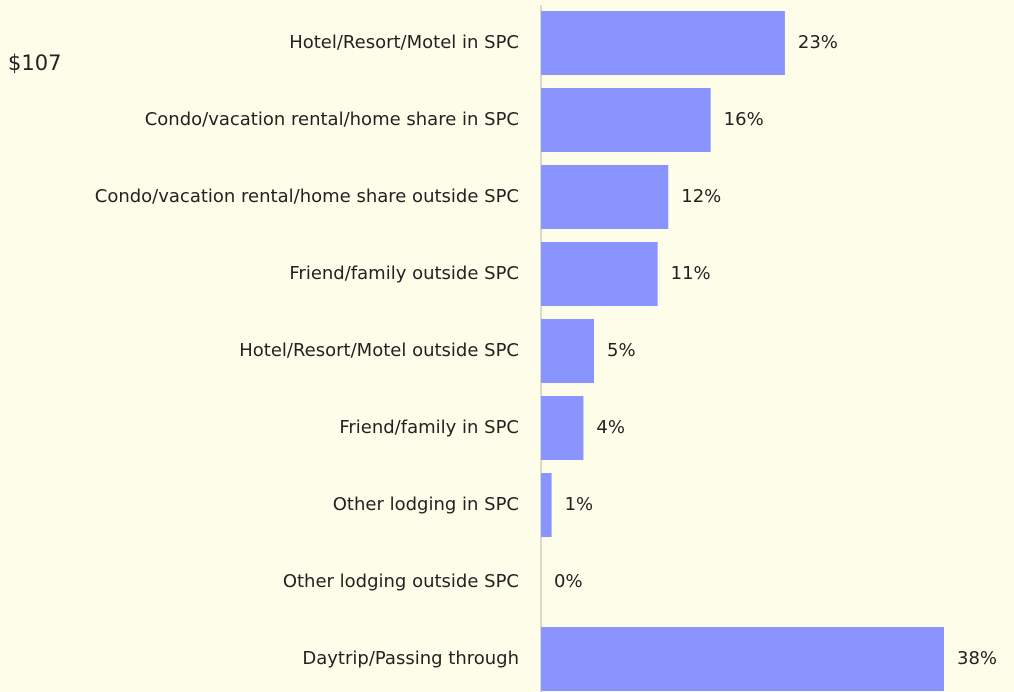 The width and height of the screenshot is (1014, 692). Describe the element at coordinates (404, 42) in the screenshot. I see `category-label: Hotel/Resort/Motel in SPC` at that location.